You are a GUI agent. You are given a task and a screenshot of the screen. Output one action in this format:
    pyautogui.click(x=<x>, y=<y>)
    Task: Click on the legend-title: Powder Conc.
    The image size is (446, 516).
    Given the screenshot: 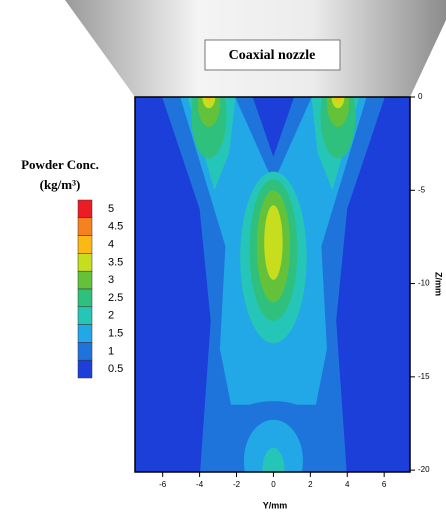 What is the action you would take?
    pyautogui.click(x=60, y=164)
    